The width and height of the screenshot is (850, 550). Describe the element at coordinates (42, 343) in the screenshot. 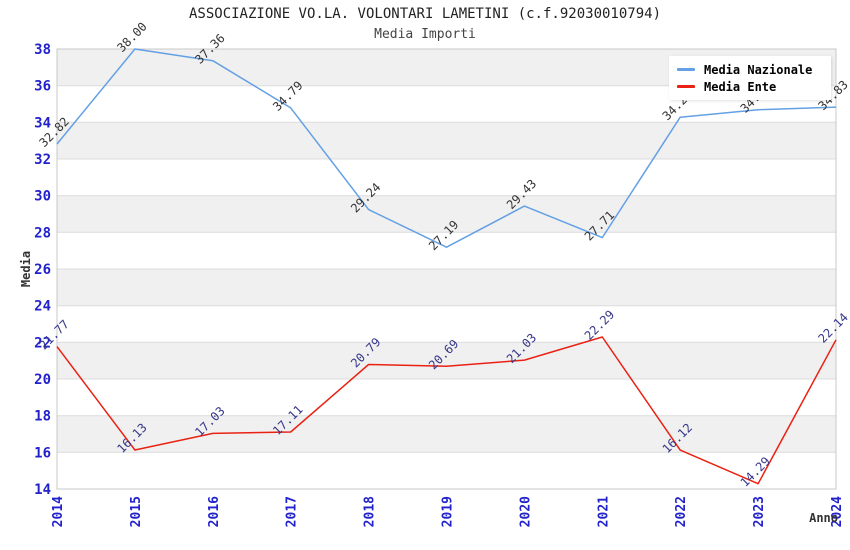

I see `y-tick-label: 22` at that location.